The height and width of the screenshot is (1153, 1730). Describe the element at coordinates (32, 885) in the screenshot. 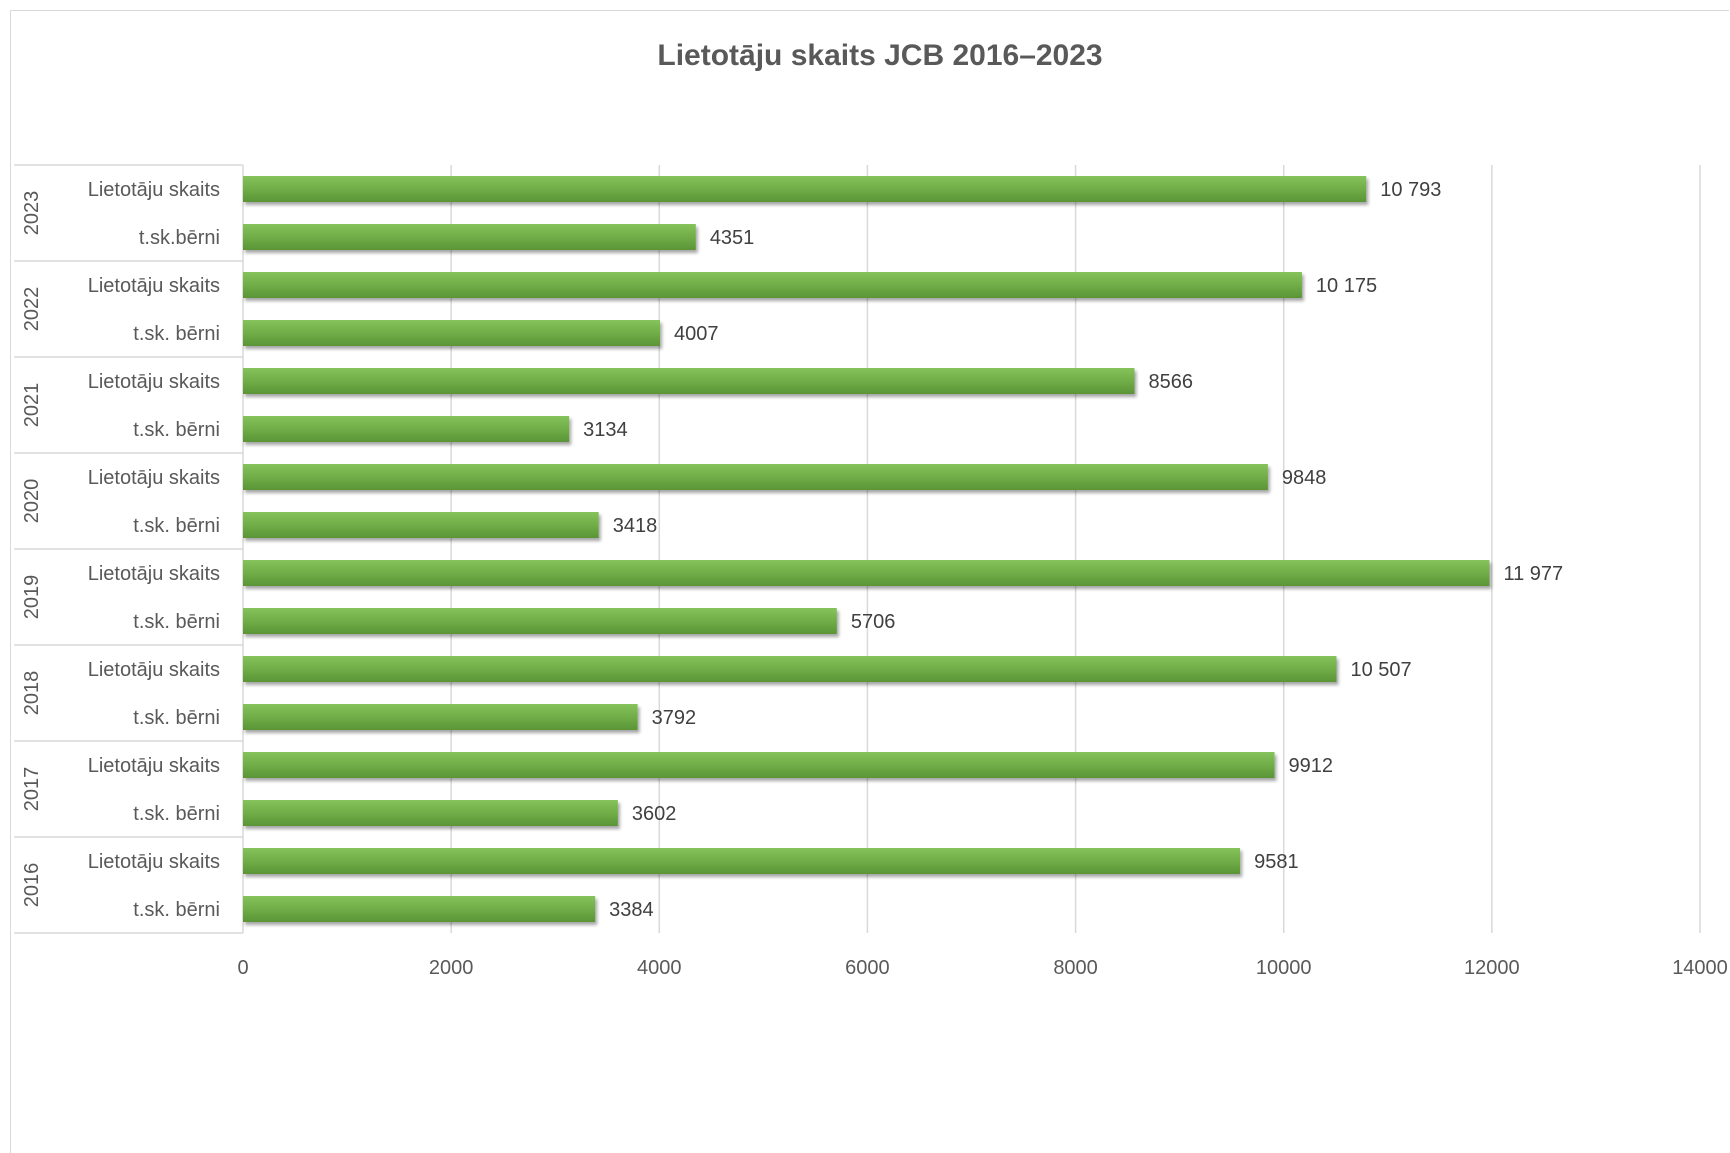

I see `year-label: 2016` at that location.